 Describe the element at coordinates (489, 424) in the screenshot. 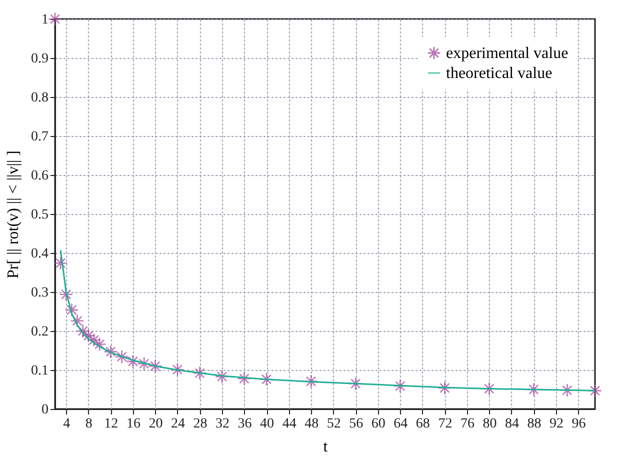

I see `x-tick-label: 80` at that location.